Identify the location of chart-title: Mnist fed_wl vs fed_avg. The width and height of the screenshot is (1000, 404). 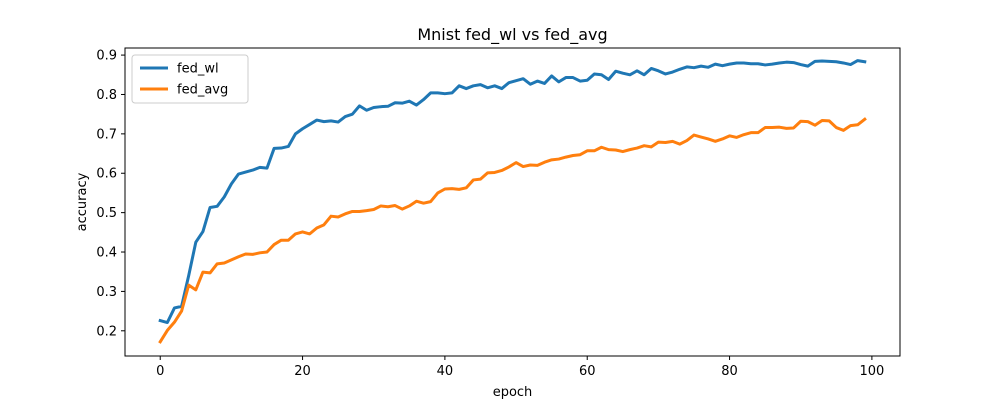
(512, 35).